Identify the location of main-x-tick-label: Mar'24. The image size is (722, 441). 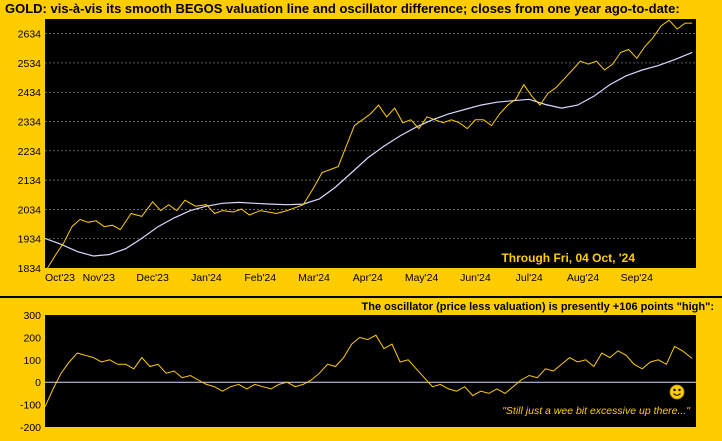
(314, 278).